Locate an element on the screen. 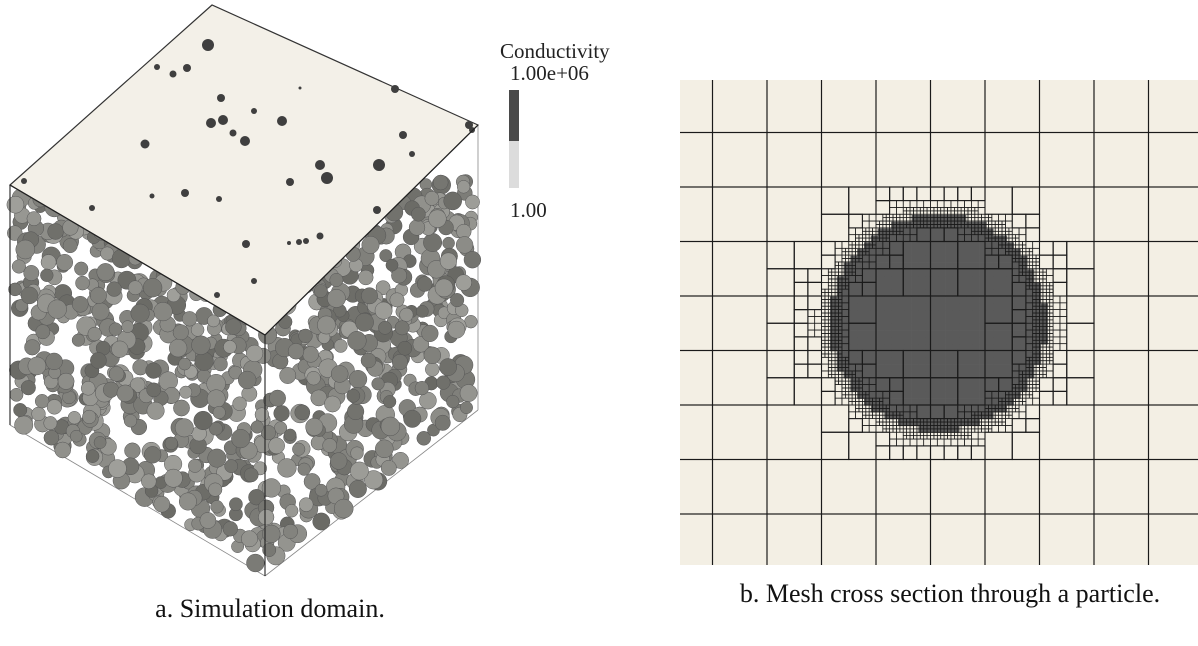 The width and height of the screenshot is (1198, 646). mesh-particle-region is located at coordinates (939, 324).